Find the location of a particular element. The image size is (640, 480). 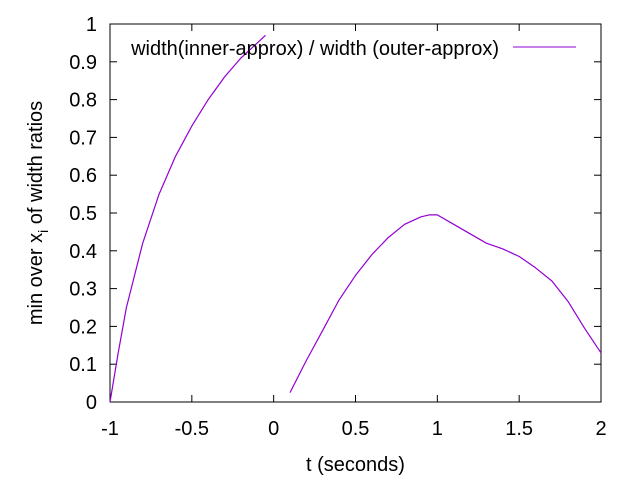

y-tick-label: 0.6 is located at coordinates (83, 176).